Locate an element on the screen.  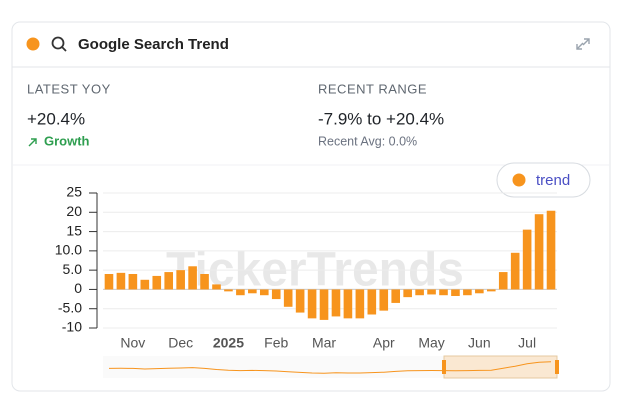
stat-note: Recent Avg: 0.0% is located at coordinates (367, 141).